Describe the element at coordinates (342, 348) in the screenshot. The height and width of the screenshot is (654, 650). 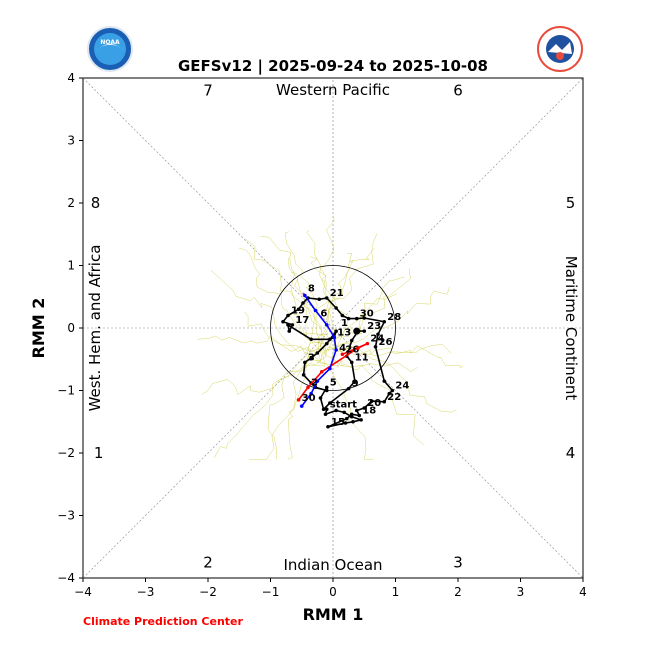
I see `annotation-label: 4` at that location.